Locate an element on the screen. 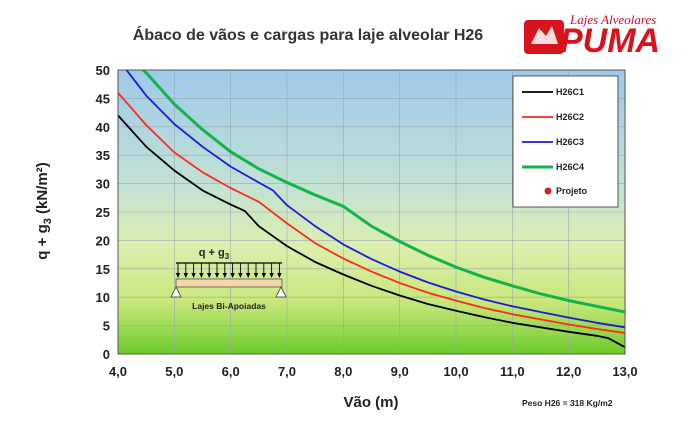  legend: H26C1 H26C2 H26C3 H26C4 Projeto is located at coordinates (565, 141).